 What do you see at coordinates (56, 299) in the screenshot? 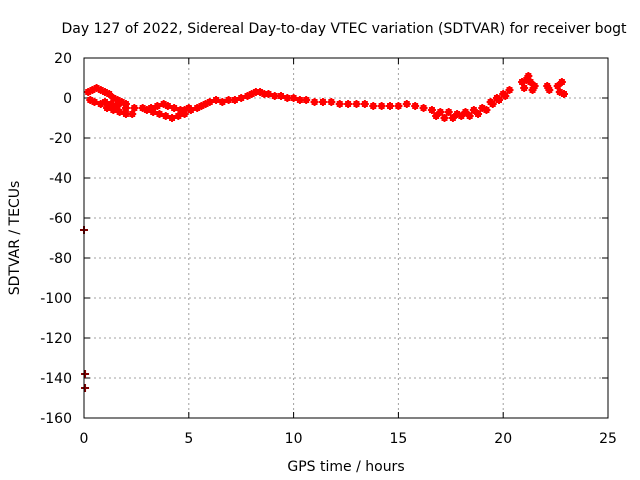
I see `y-tick-label: -100` at bounding box center [56, 299].